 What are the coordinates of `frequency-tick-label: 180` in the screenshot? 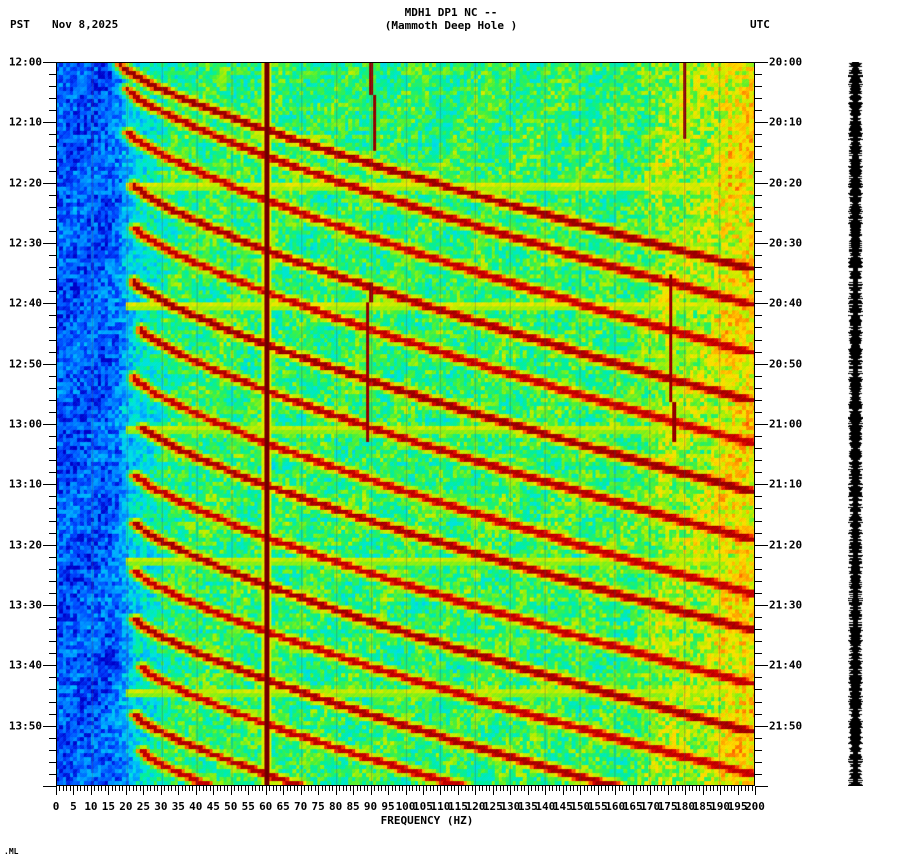 It's located at (685, 806).